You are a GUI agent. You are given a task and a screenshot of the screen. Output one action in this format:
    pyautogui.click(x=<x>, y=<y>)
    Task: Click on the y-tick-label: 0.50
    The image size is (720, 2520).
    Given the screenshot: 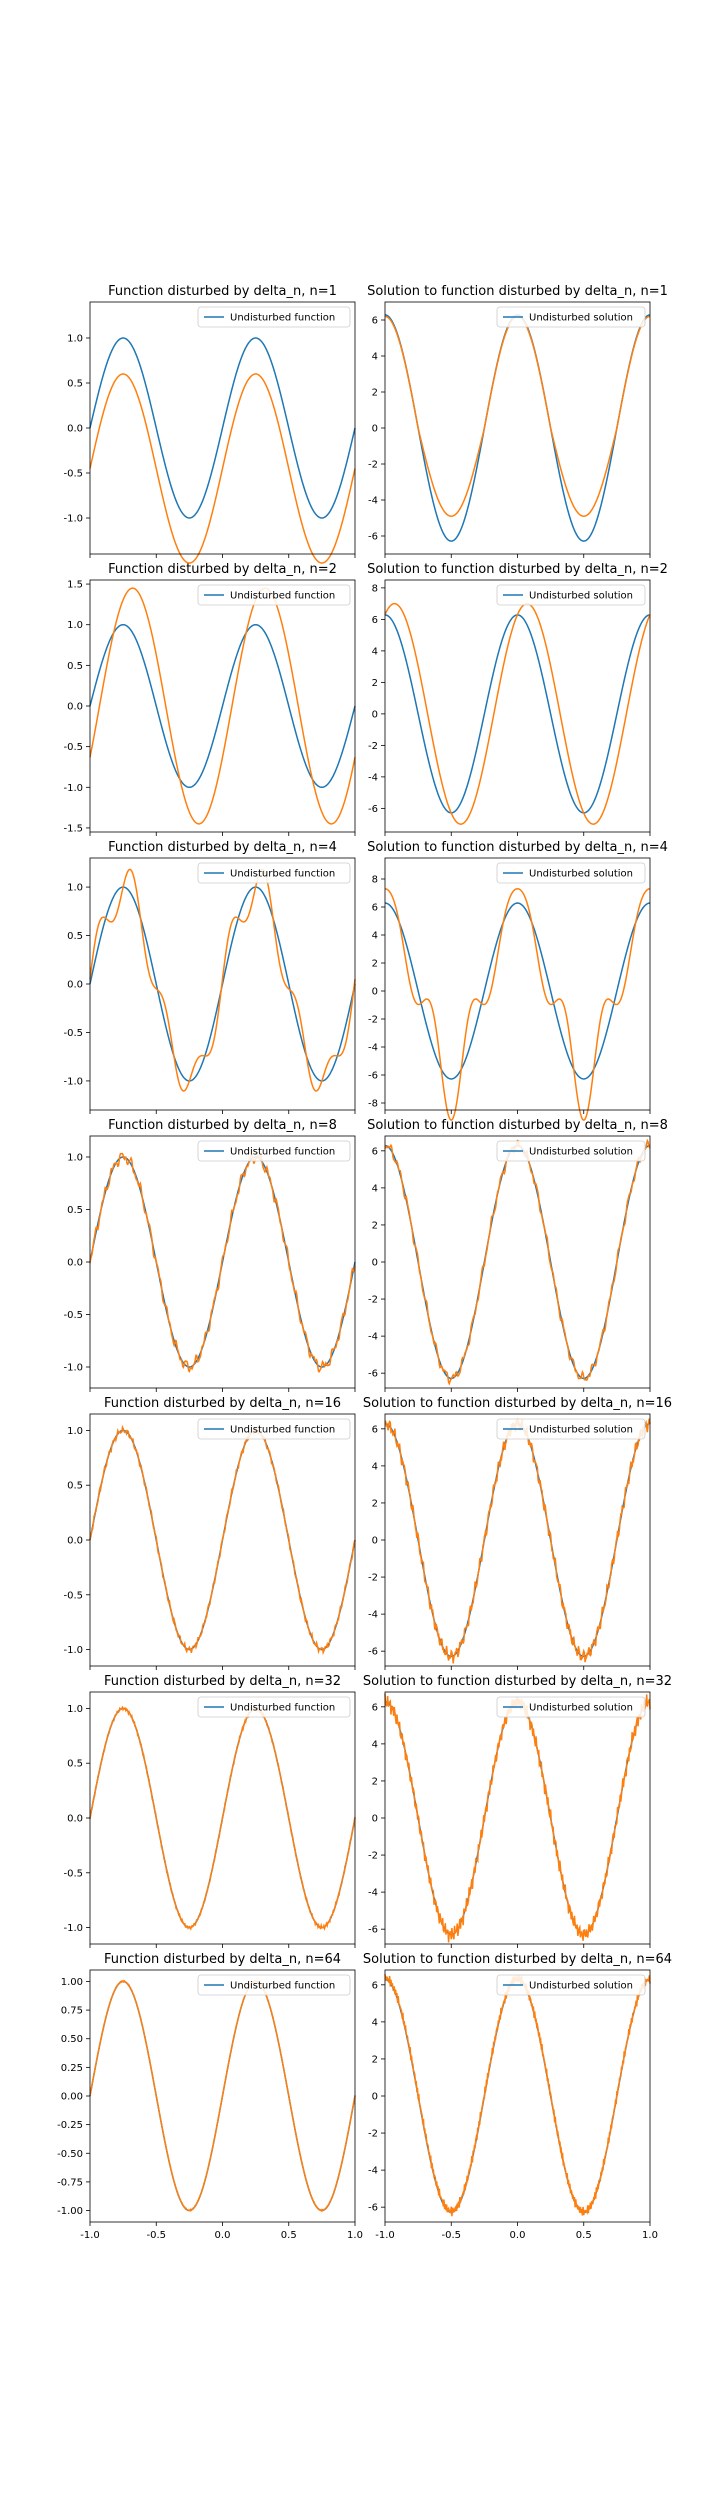 What is the action you would take?
    pyautogui.click(x=72, y=2039)
    